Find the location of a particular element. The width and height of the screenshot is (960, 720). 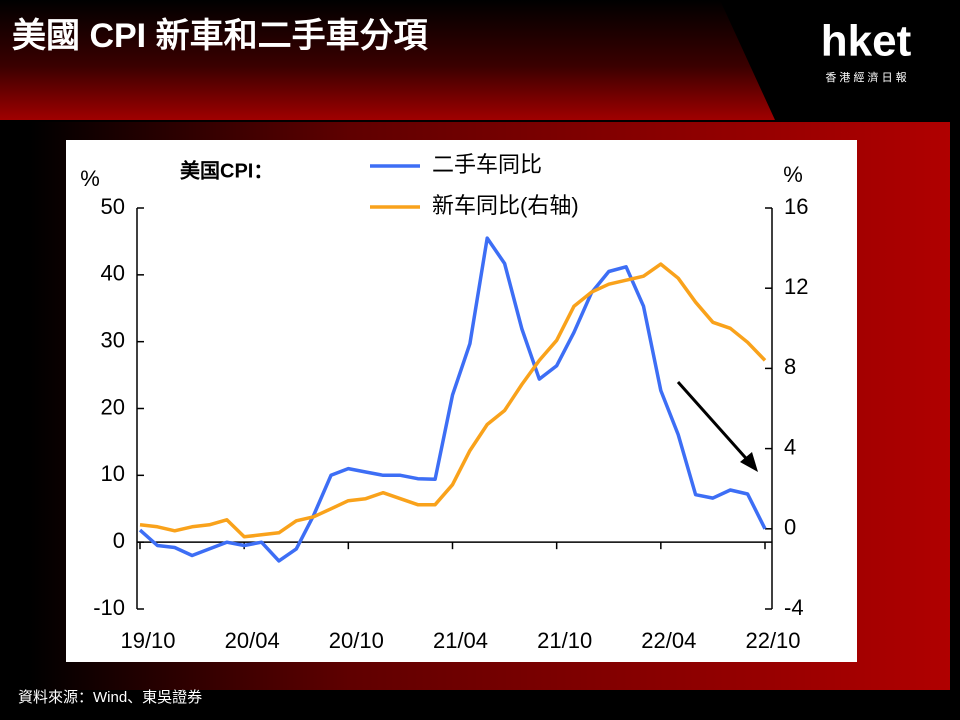

logo-band is located at coordinates (840, 60).